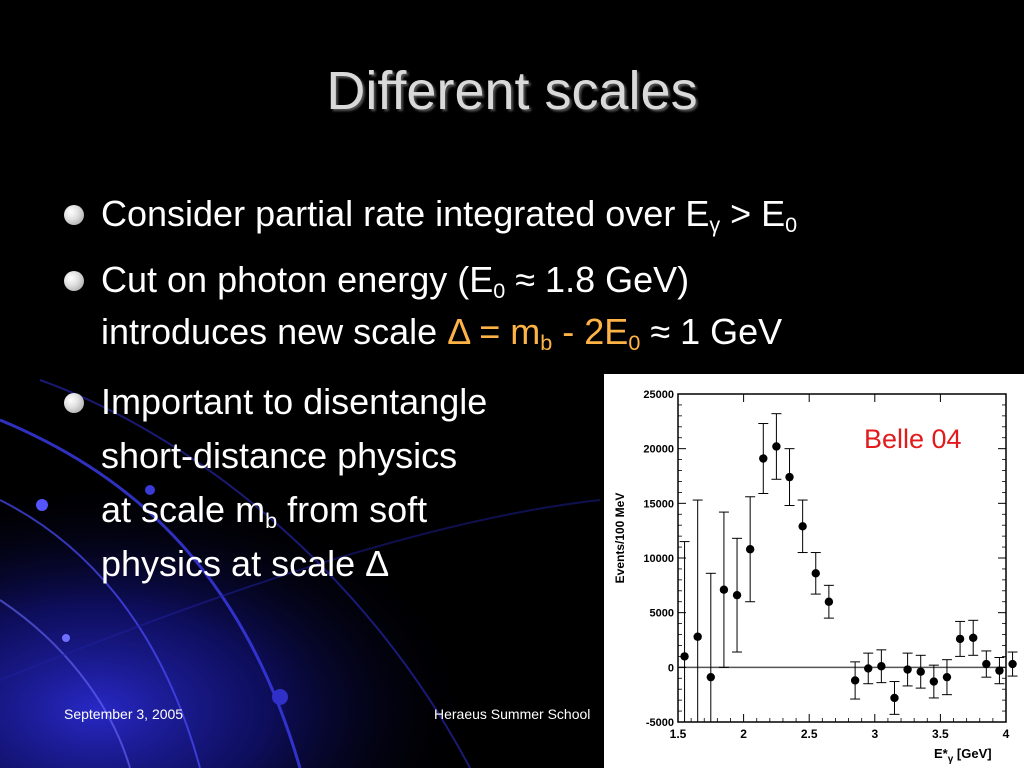 The image size is (1024, 768). Describe the element at coordinates (264, 511) in the screenshot. I see `bullet-3-line-3: at scale mb from soft` at that location.